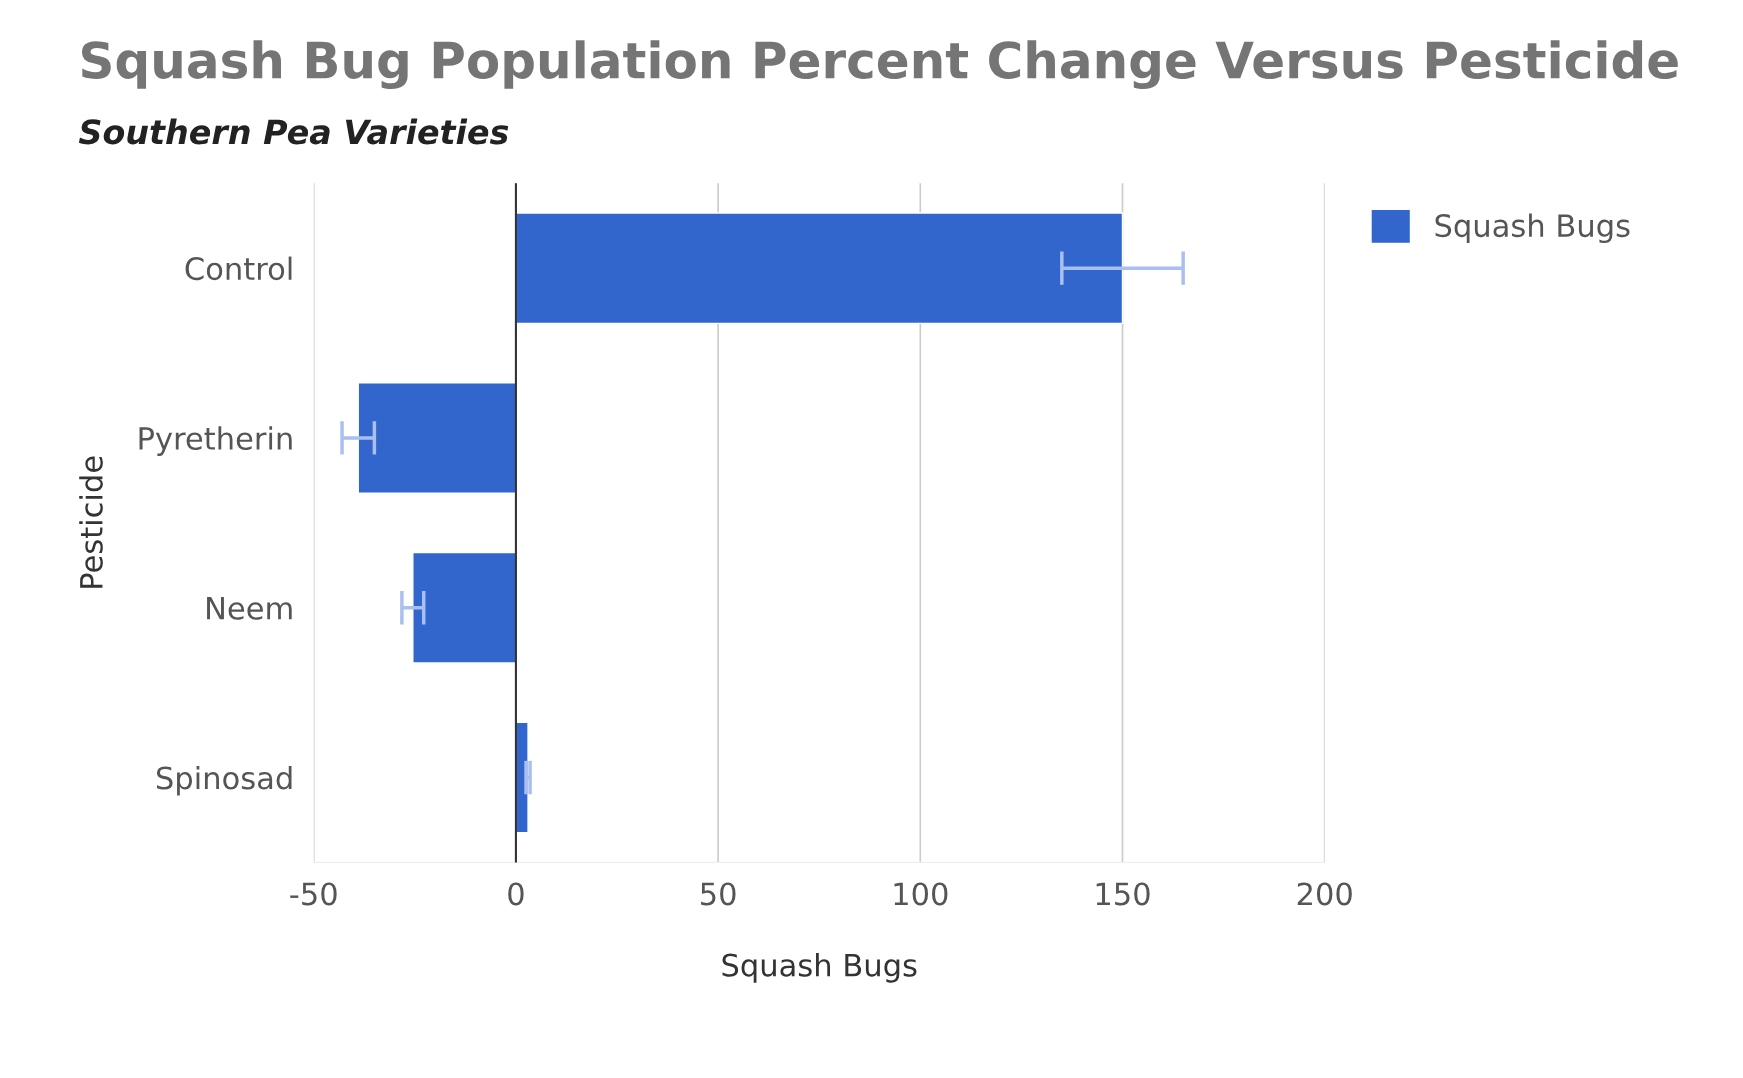 The image size is (1743, 1078). What do you see at coordinates (1123, 894) in the screenshot?
I see `x-tick-label: 150` at bounding box center [1123, 894].